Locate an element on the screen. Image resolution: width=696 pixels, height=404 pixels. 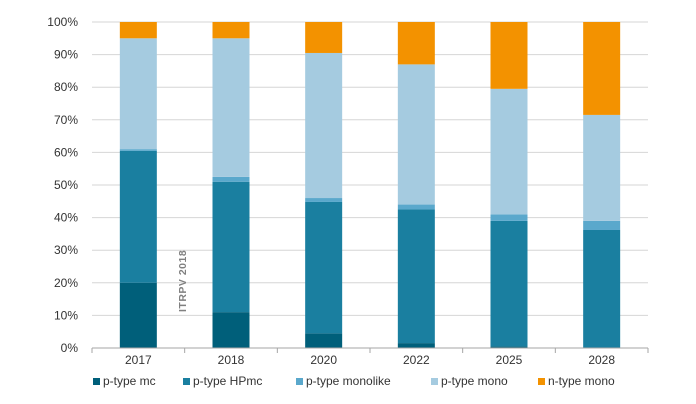
y-tick-label: 30% is located at coordinates (66, 250).